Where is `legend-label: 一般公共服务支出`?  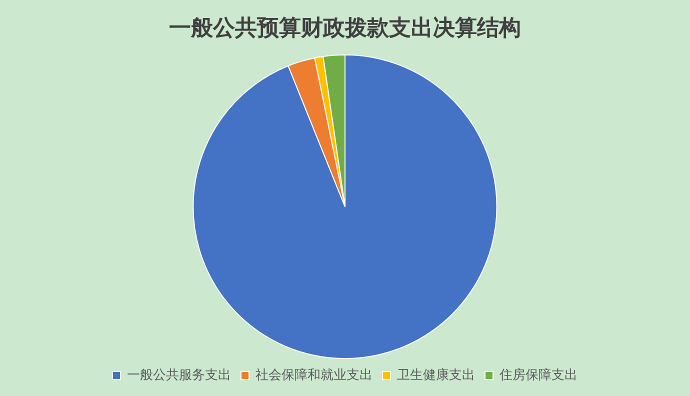
legend-label: 一般公共服务支出 is located at coordinates (179, 375).